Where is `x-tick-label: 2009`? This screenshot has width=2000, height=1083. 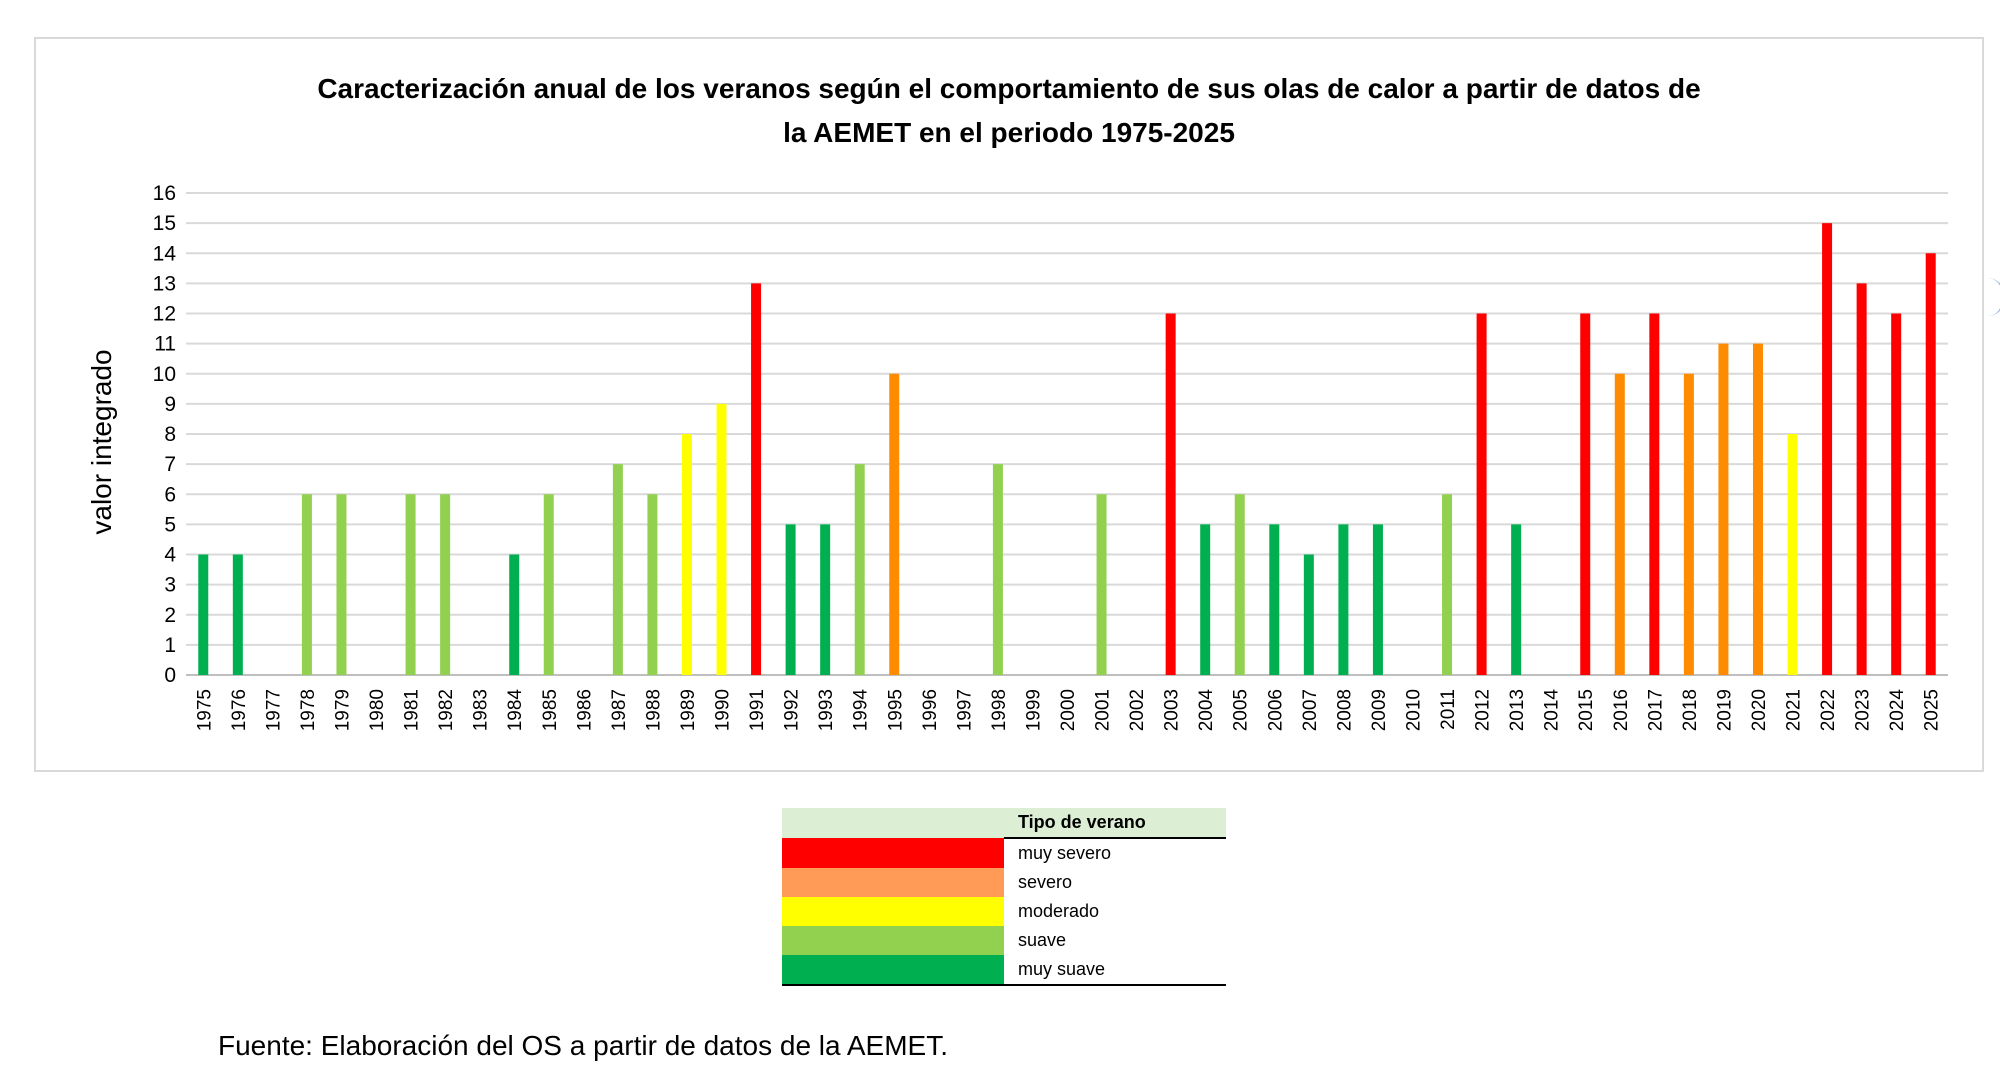 x-tick-label: 2009 is located at coordinates (1379, 710).